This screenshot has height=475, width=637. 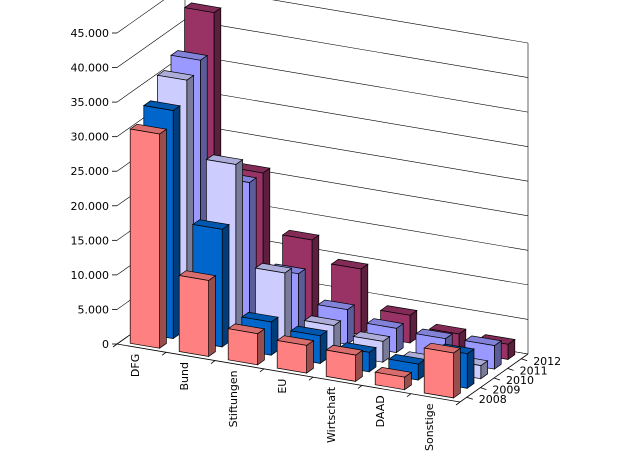 I want to click on series-label: 2008, so click(x=493, y=399).